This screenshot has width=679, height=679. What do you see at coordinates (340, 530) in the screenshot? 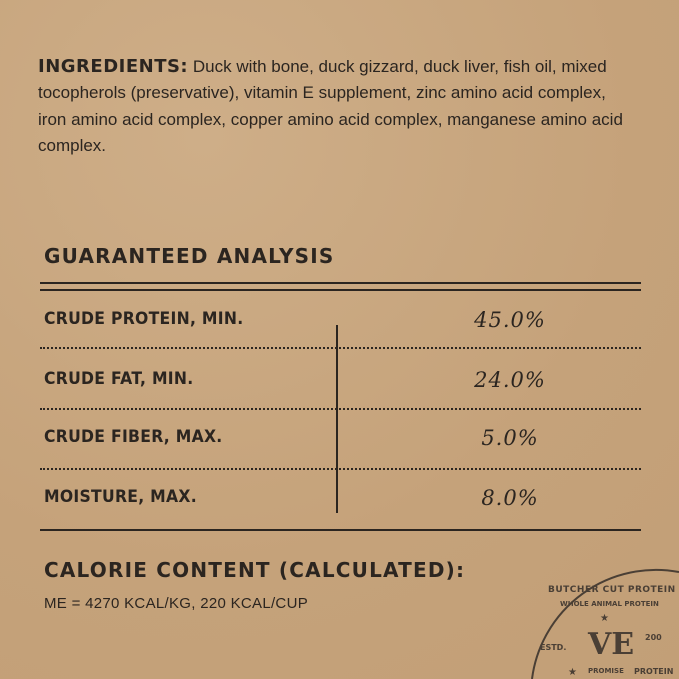
I see `table-bottom-rule` at bounding box center [340, 530].